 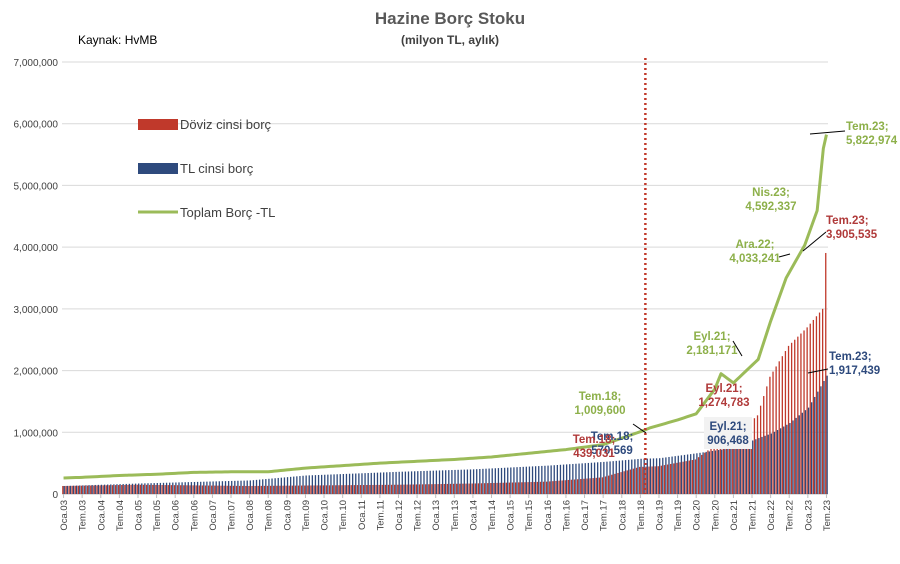 What do you see at coordinates (64, 515) in the screenshot?
I see `x-tick-label: Oca.03` at bounding box center [64, 515].